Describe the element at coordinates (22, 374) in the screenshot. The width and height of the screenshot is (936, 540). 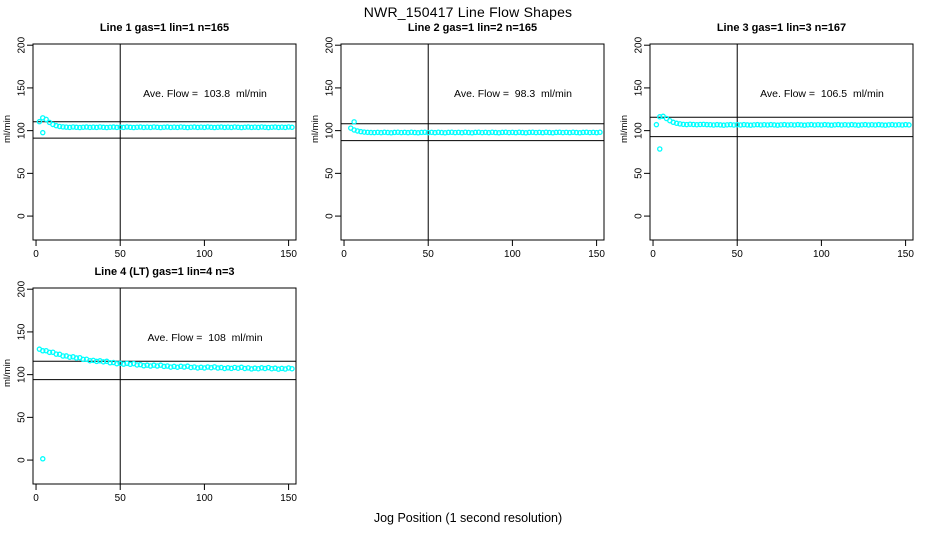
I see `y-tick-label: 100` at that location.